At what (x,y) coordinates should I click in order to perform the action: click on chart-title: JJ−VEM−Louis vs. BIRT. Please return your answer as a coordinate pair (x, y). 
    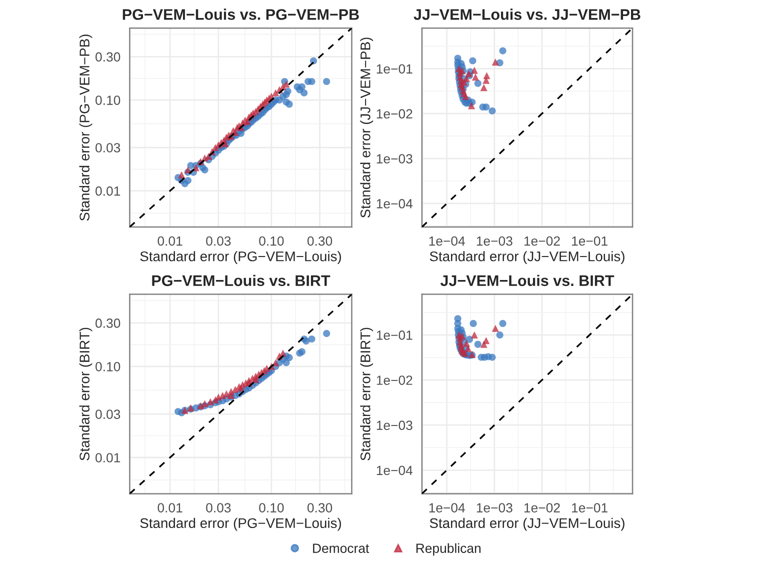
    Looking at the image, I should click on (527, 280).